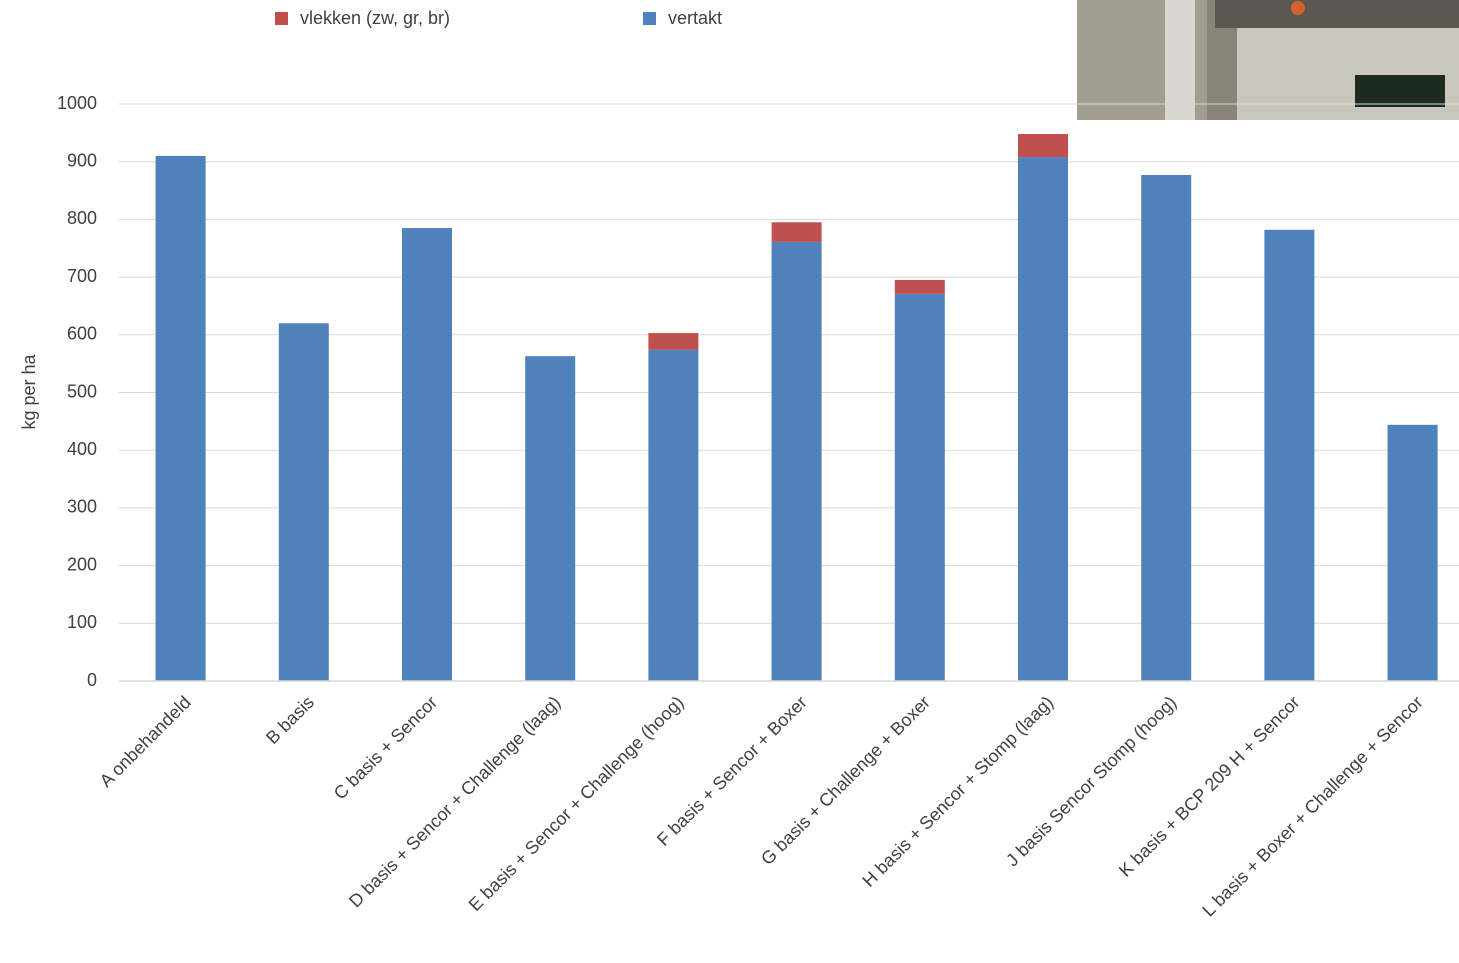 The width and height of the screenshot is (1459, 963). Describe the element at coordinates (1268, 60) in the screenshot. I see `photo-inset` at that location.